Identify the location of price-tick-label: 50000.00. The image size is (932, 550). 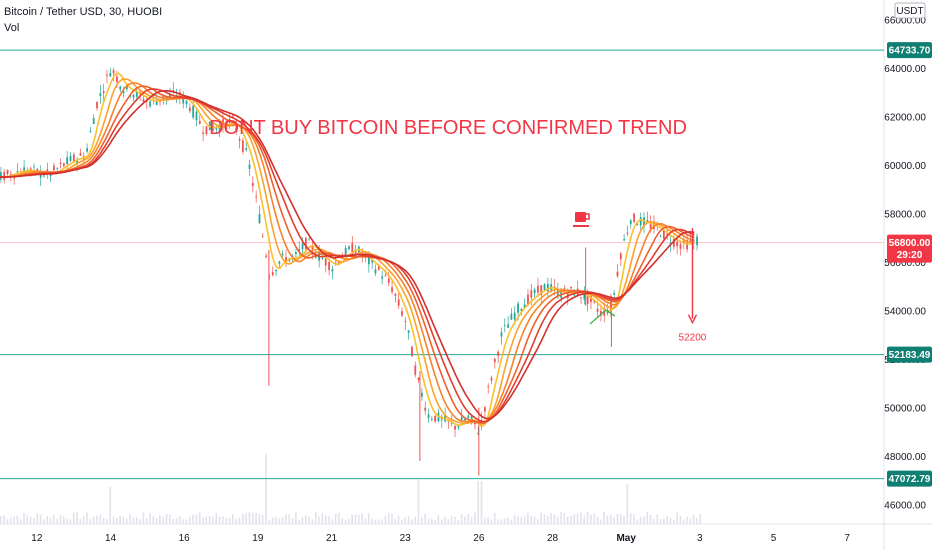
(905, 409).